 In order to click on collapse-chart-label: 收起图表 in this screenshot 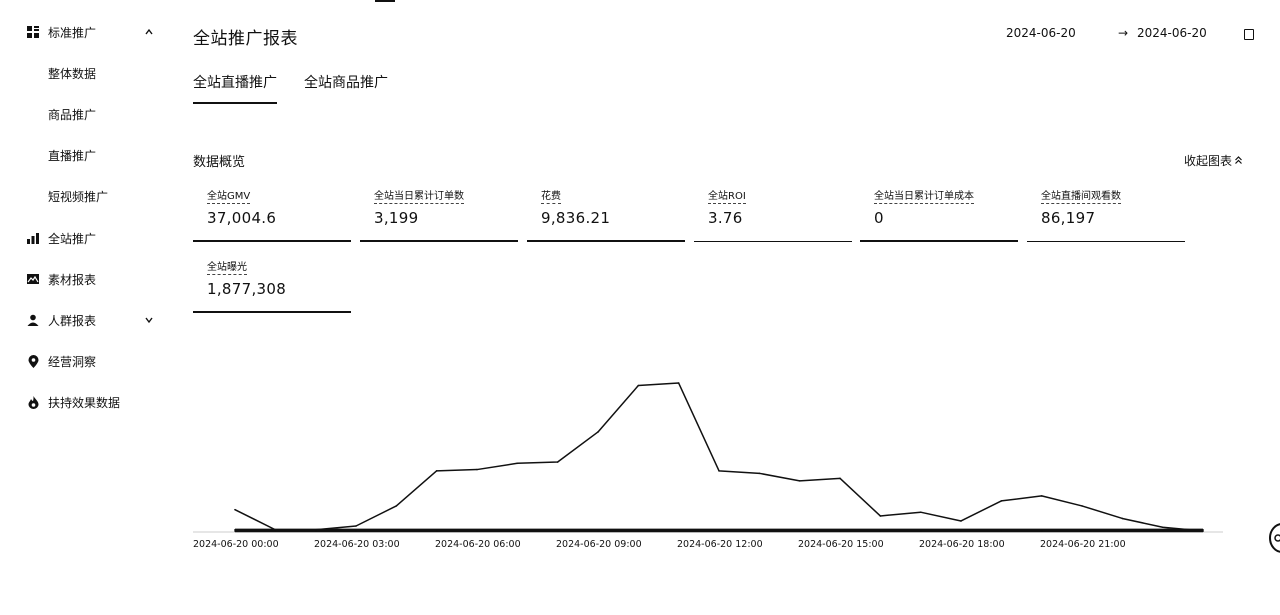, I will do `click(1208, 161)`.